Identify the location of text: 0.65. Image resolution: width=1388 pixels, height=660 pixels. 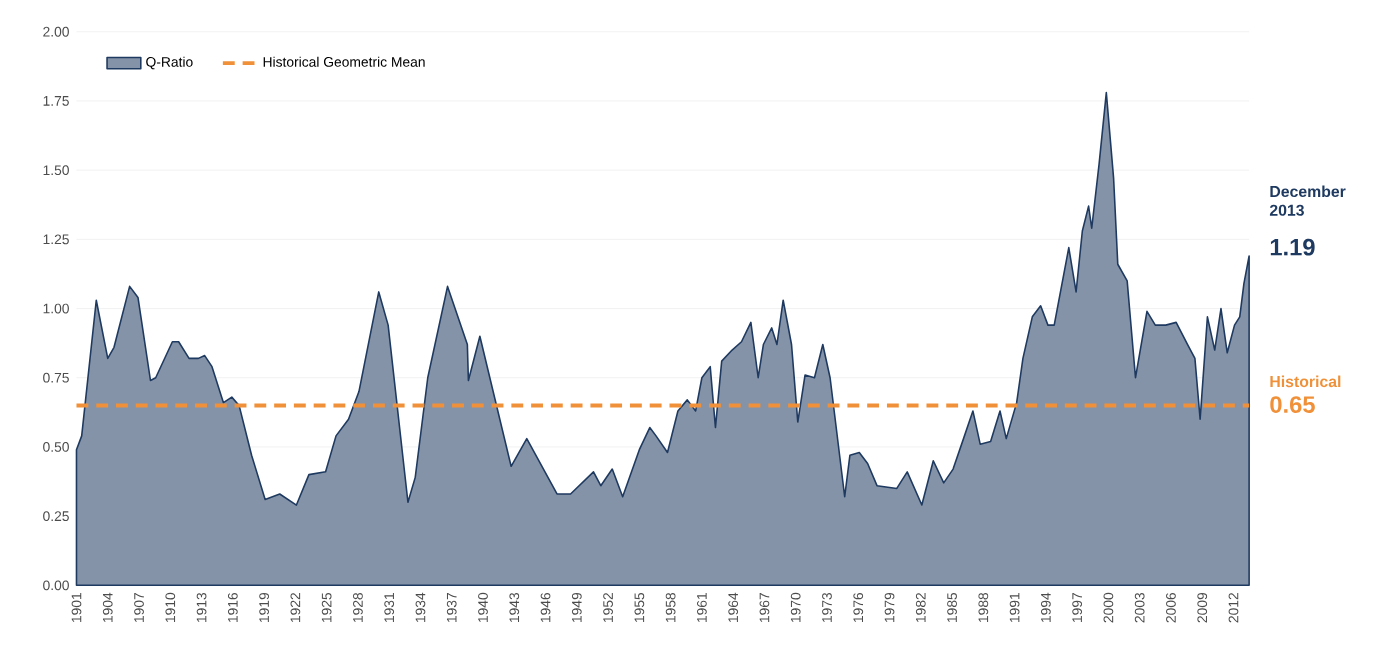
(1292, 404).